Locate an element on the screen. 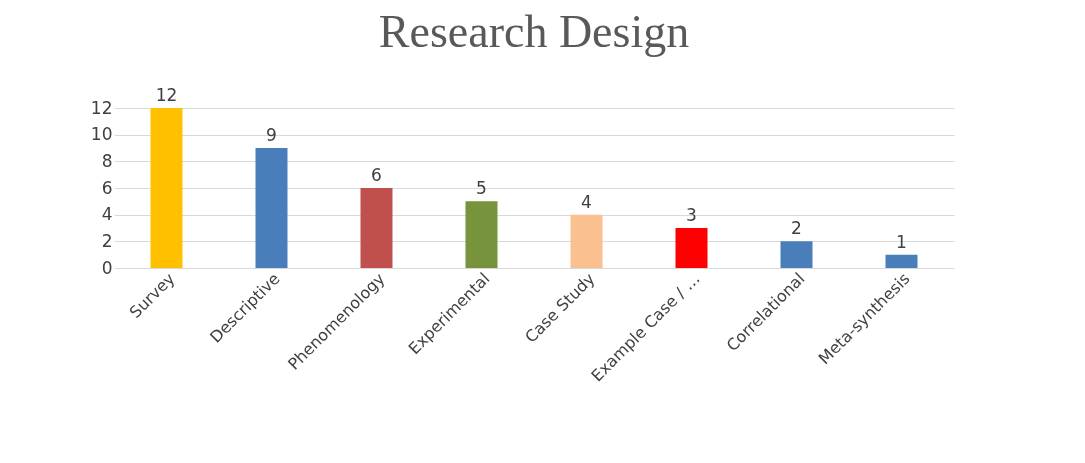  data-label: 1 is located at coordinates (901, 241).